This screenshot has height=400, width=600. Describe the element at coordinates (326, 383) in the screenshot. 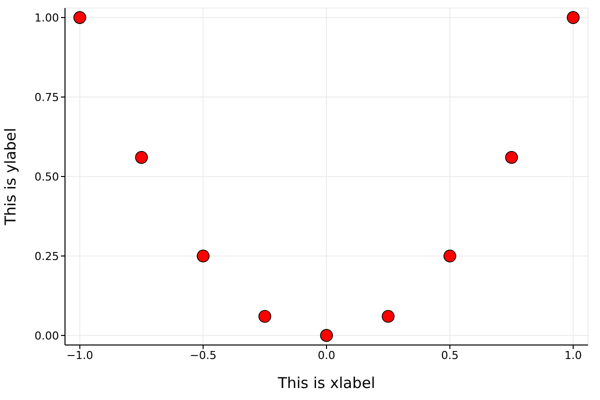

I see `x-axis-title: This is xlabel` at that location.